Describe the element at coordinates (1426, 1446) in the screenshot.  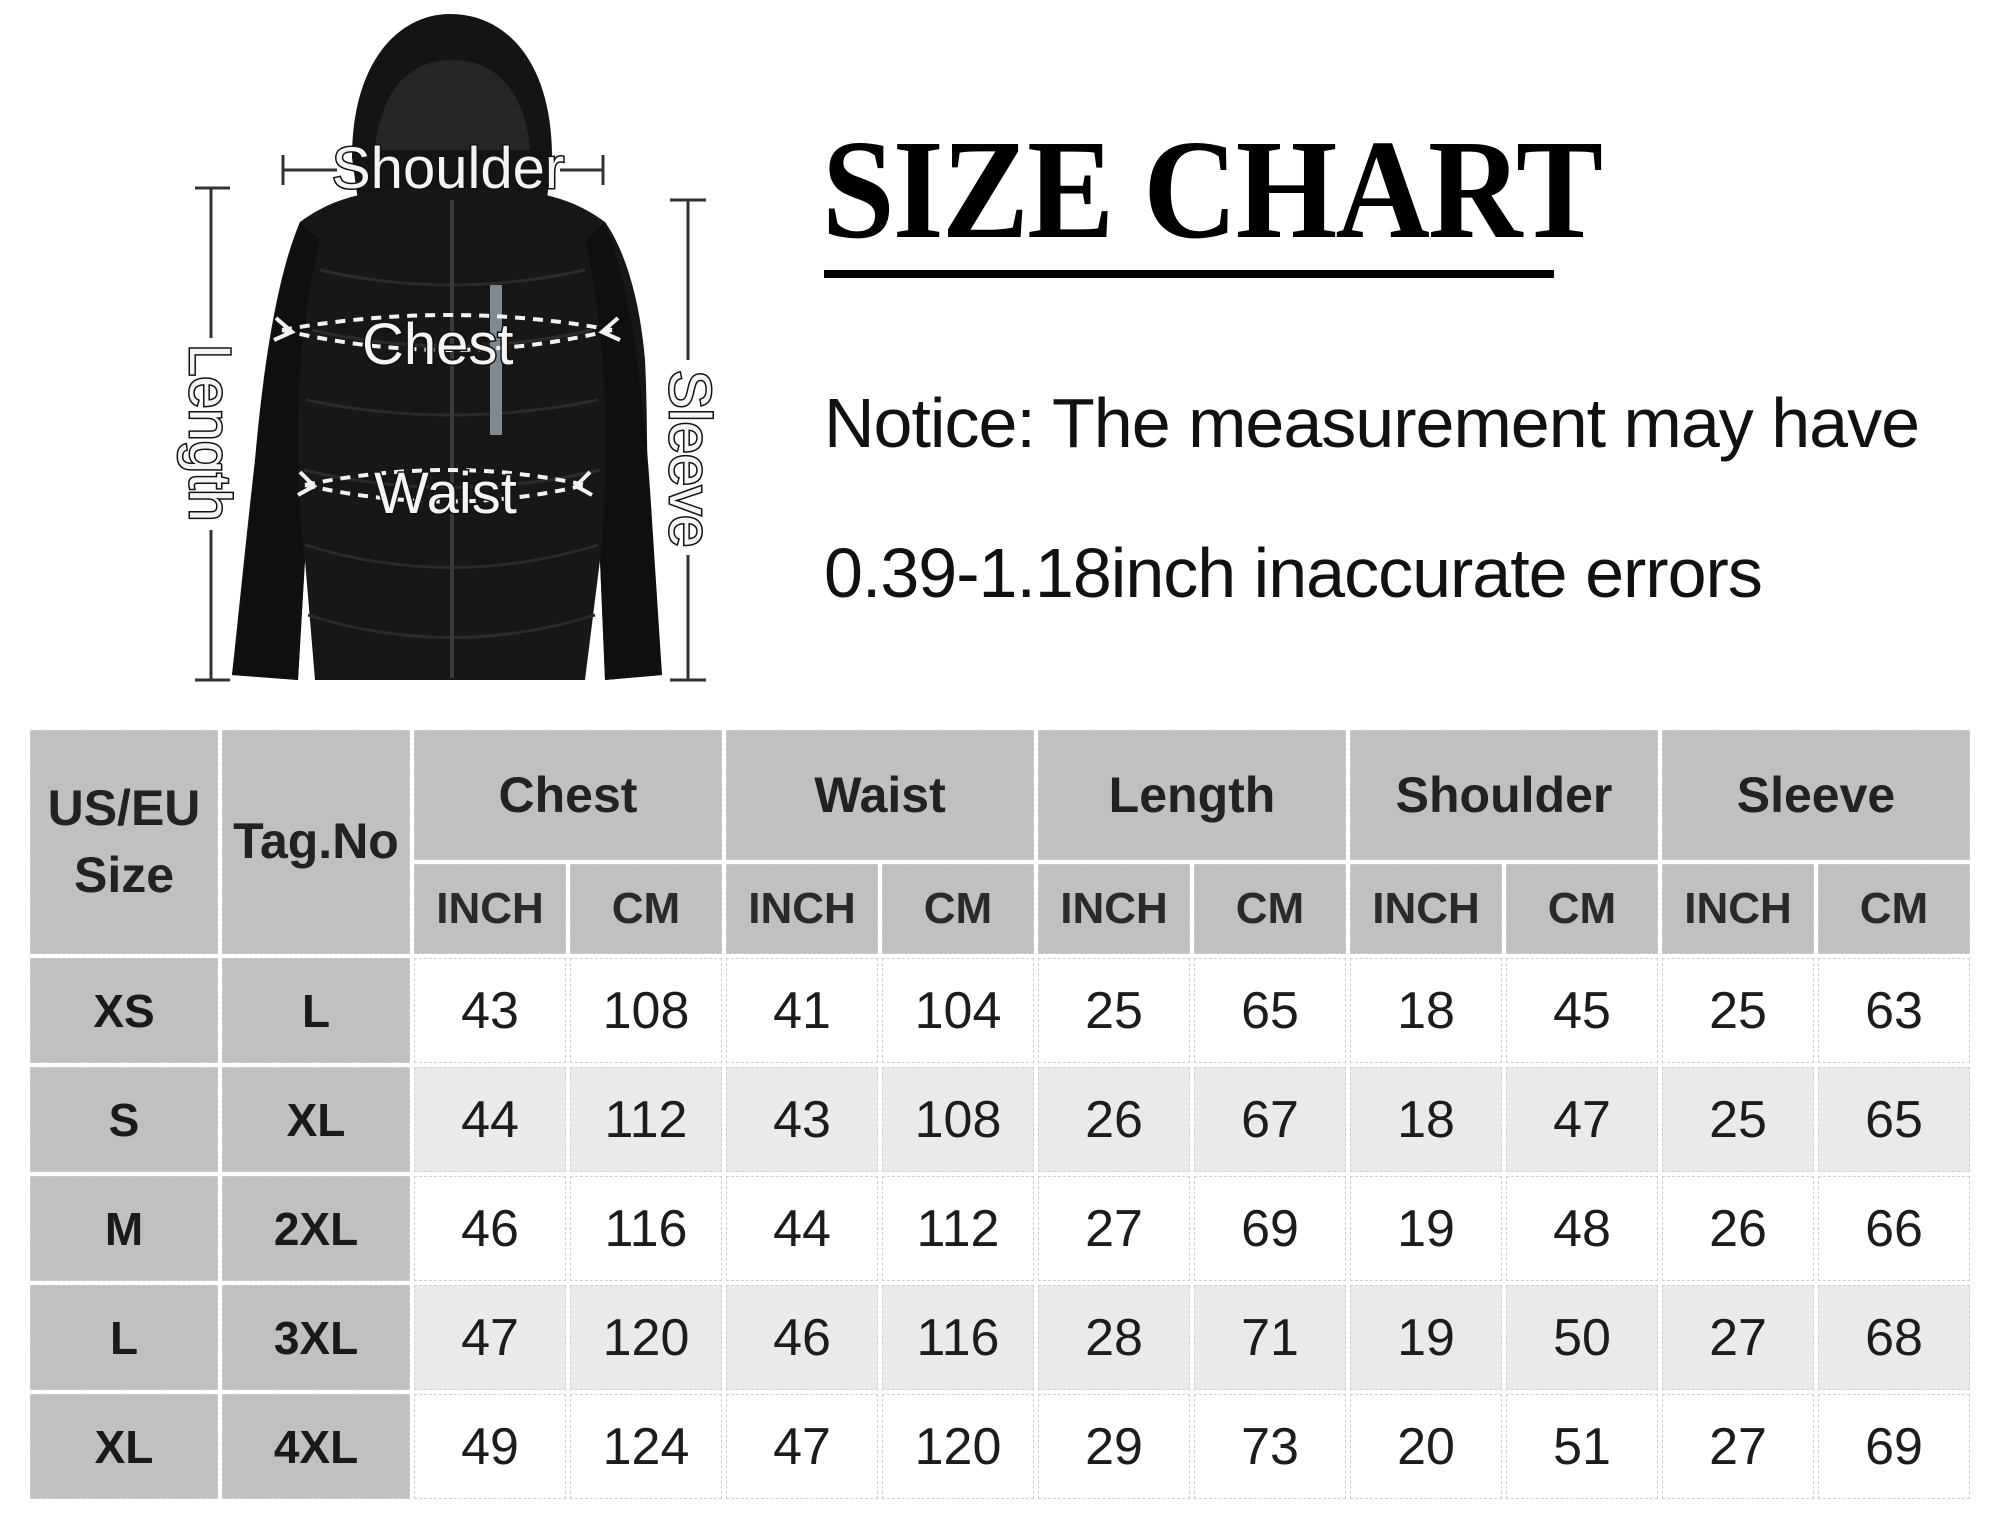
I see `shoulder-inch-cell: 20` at that location.